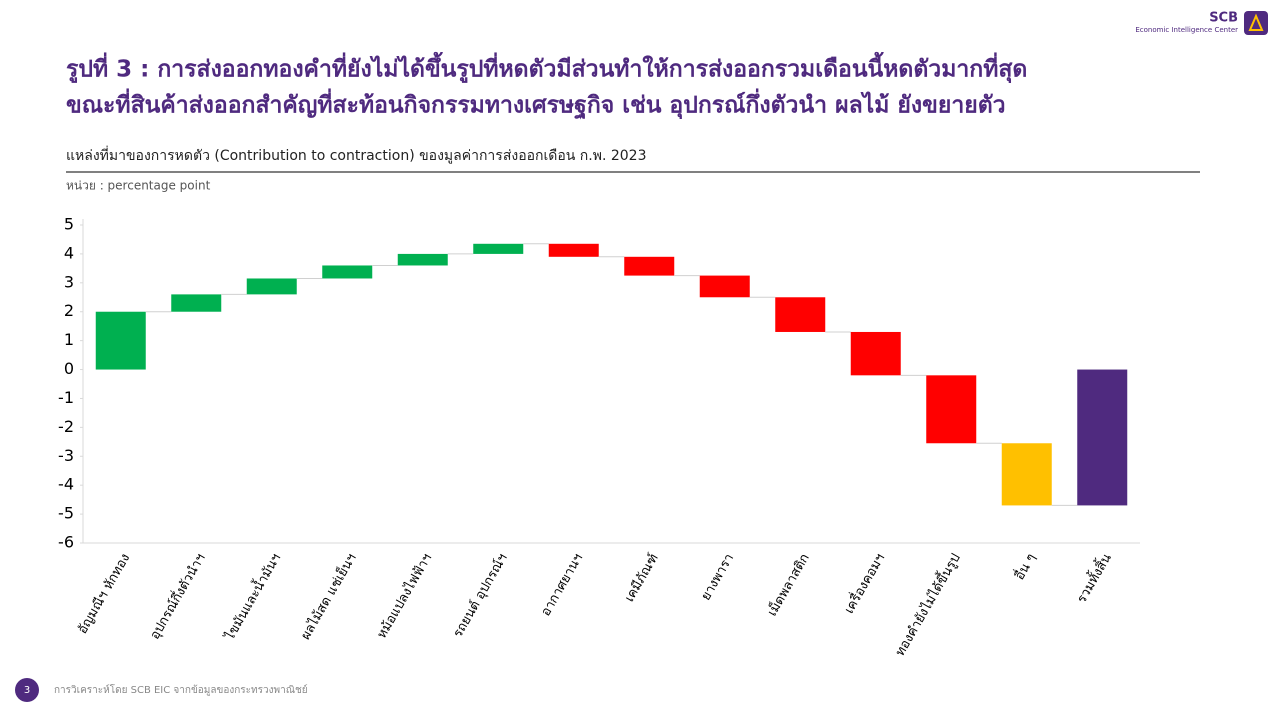 This screenshot has width=1280, height=724. What do you see at coordinates (69, 368) in the screenshot?
I see `y-tick-label: 0` at bounding box center [69, 368].